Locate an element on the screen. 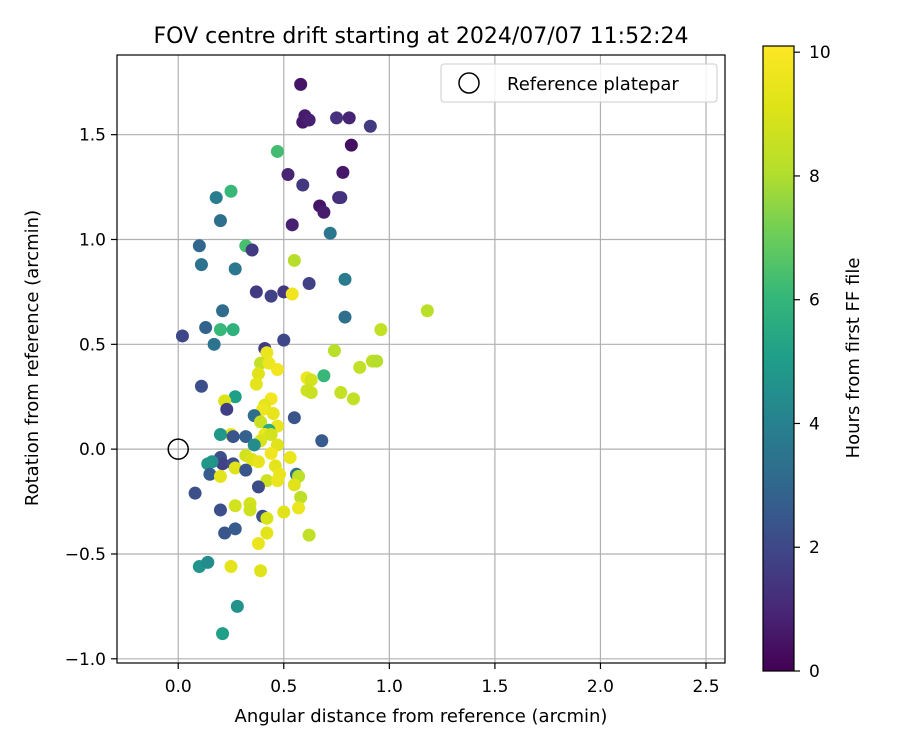 This screenshot has width=900, height=750. y-tick-label: 0.0 is located at coordinates (92, 450).